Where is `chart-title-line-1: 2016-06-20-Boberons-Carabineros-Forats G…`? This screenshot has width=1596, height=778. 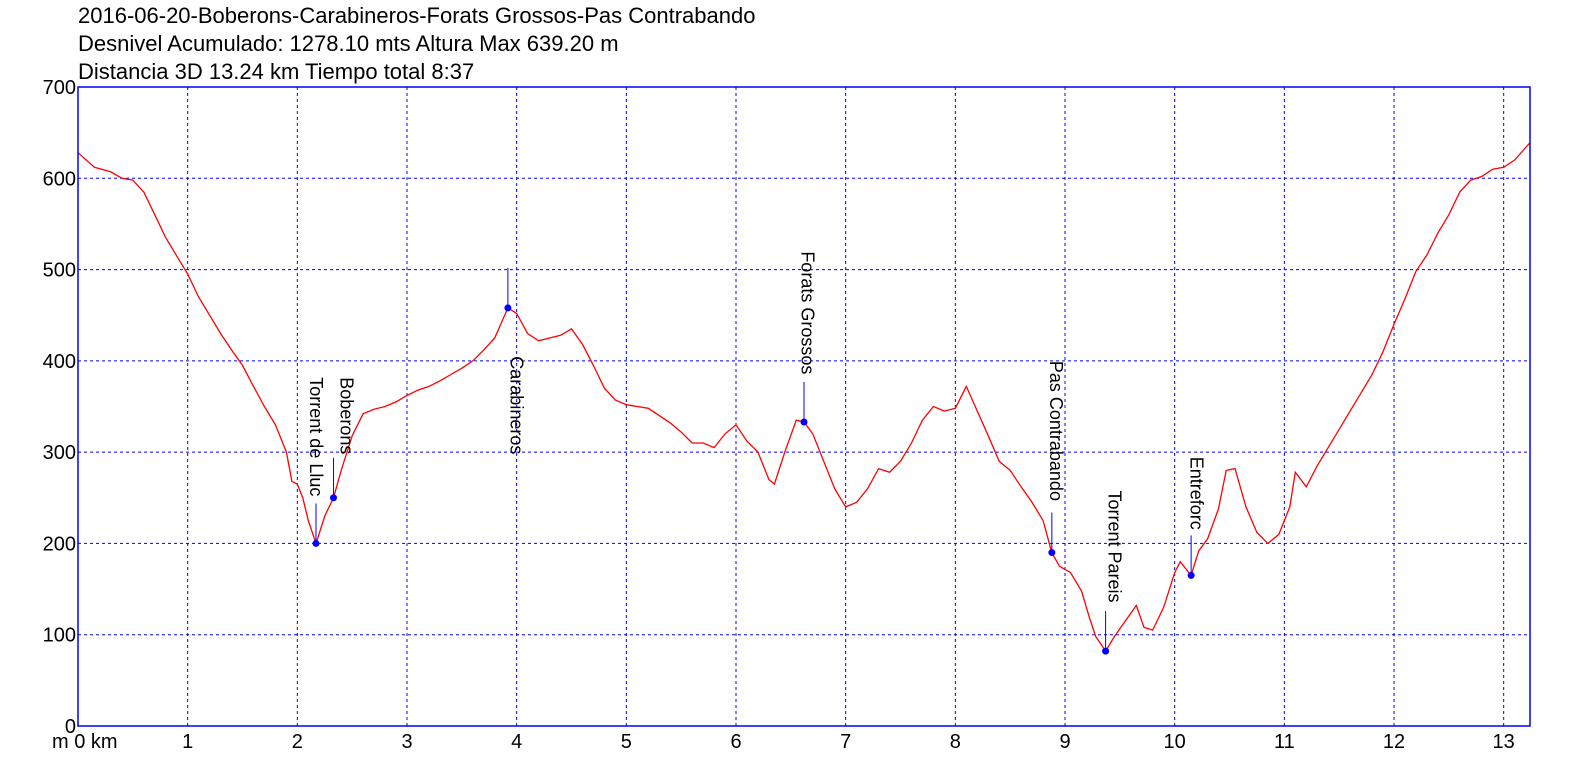
chart-title-line-1: 2016-06-20-Boberons-Carabineros-Forats G… is located at coordinates (417, 15).